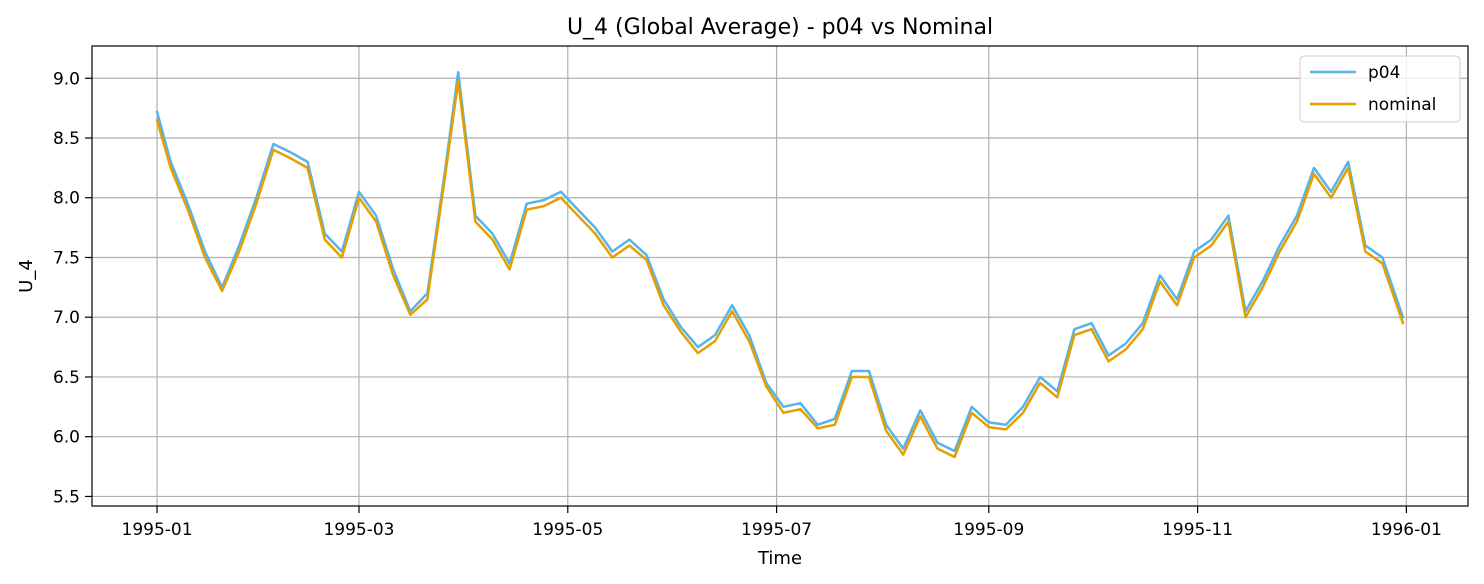 The height and width of the screenshot is (584, 1484). Describe the element at coordinates (66, 438) in the screenshot. I see `y-tick-label: 6.0` at that location.